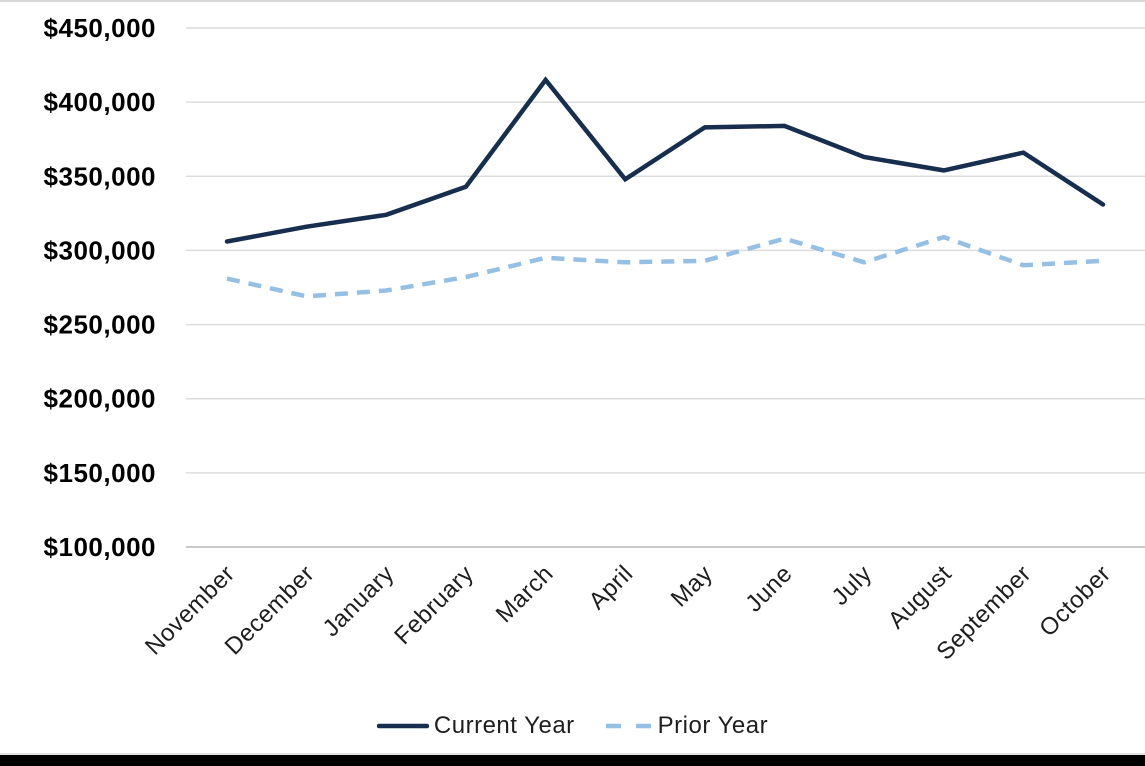 The height and width of the screenshot is (766, 1145). What do you see at coordinates (434, 605) in the screenshot?
I see `x-axis-tick-label-february: February` at bounding box center [434, 605].